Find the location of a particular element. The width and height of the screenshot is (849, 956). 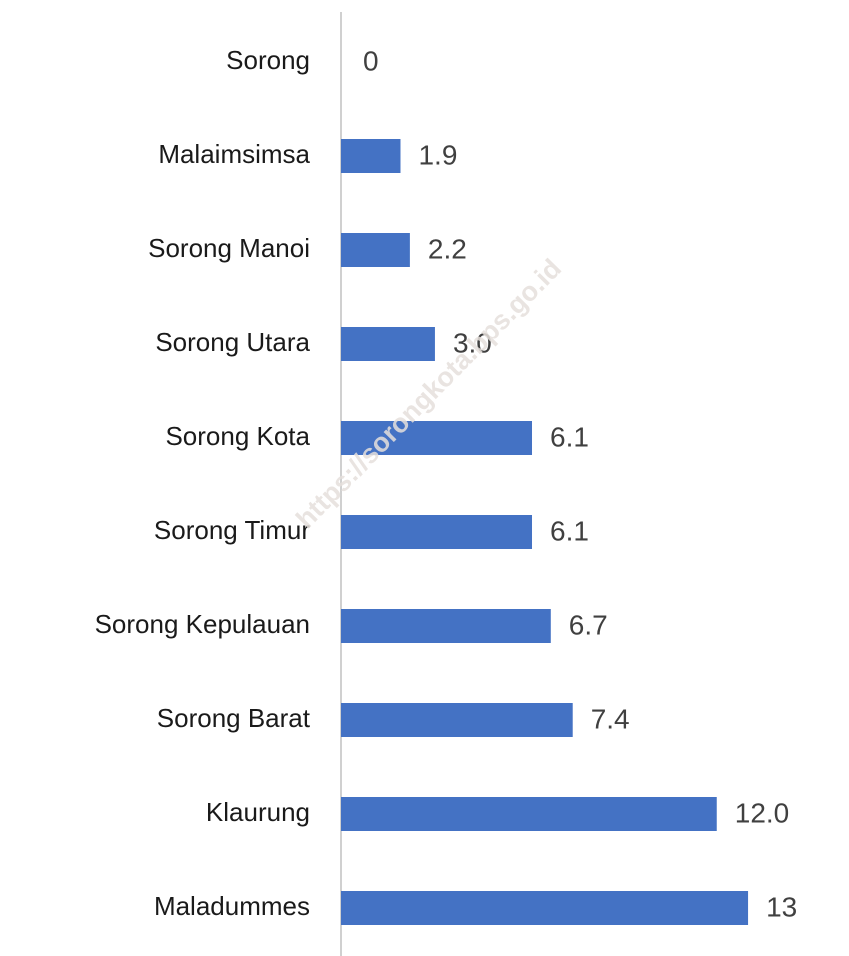

data-label: 1.9 is located at coordinates (437, 154).